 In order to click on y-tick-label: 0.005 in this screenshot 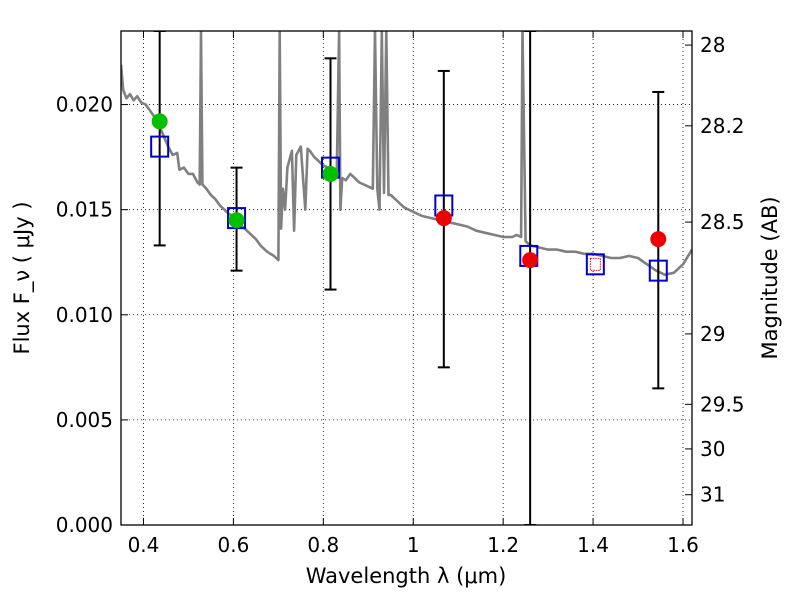, I will do `click(84, 420)`.